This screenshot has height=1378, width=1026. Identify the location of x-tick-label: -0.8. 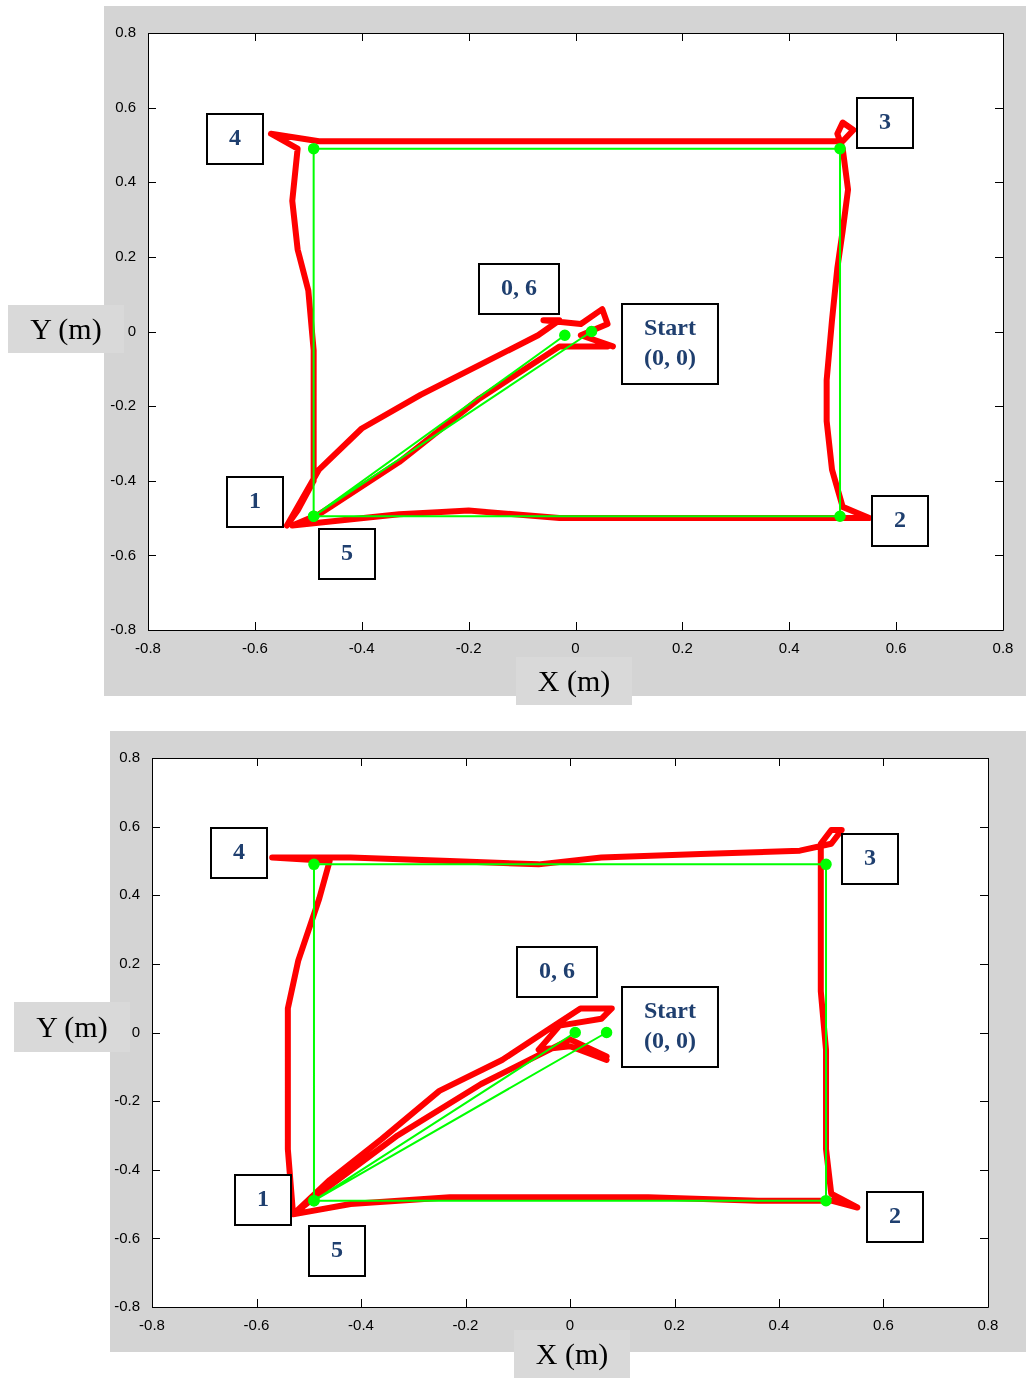
(152, 1325).